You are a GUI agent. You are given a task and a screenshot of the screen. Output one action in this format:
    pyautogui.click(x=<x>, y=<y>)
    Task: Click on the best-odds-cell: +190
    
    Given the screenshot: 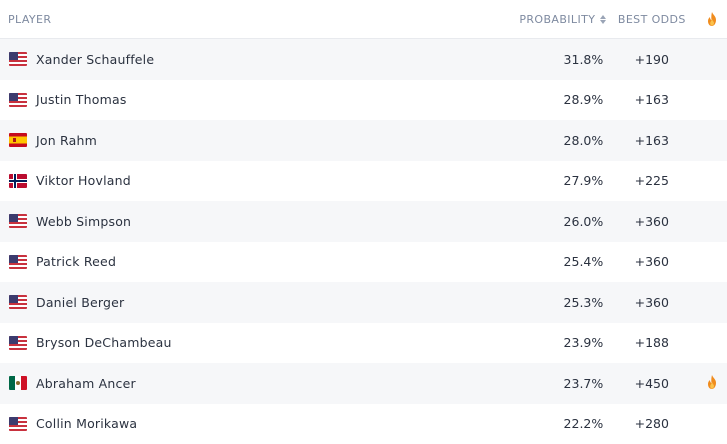 What is the action you would take?
    pyautogui.click(x=651, y=59)
    